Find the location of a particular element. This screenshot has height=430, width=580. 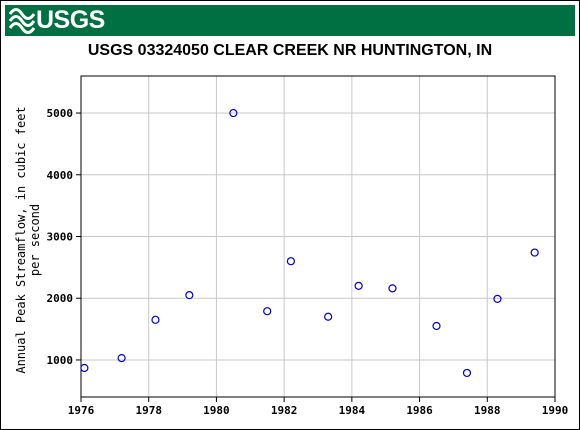

x-tick-label: 1976 is located at coordinates (81, 410).